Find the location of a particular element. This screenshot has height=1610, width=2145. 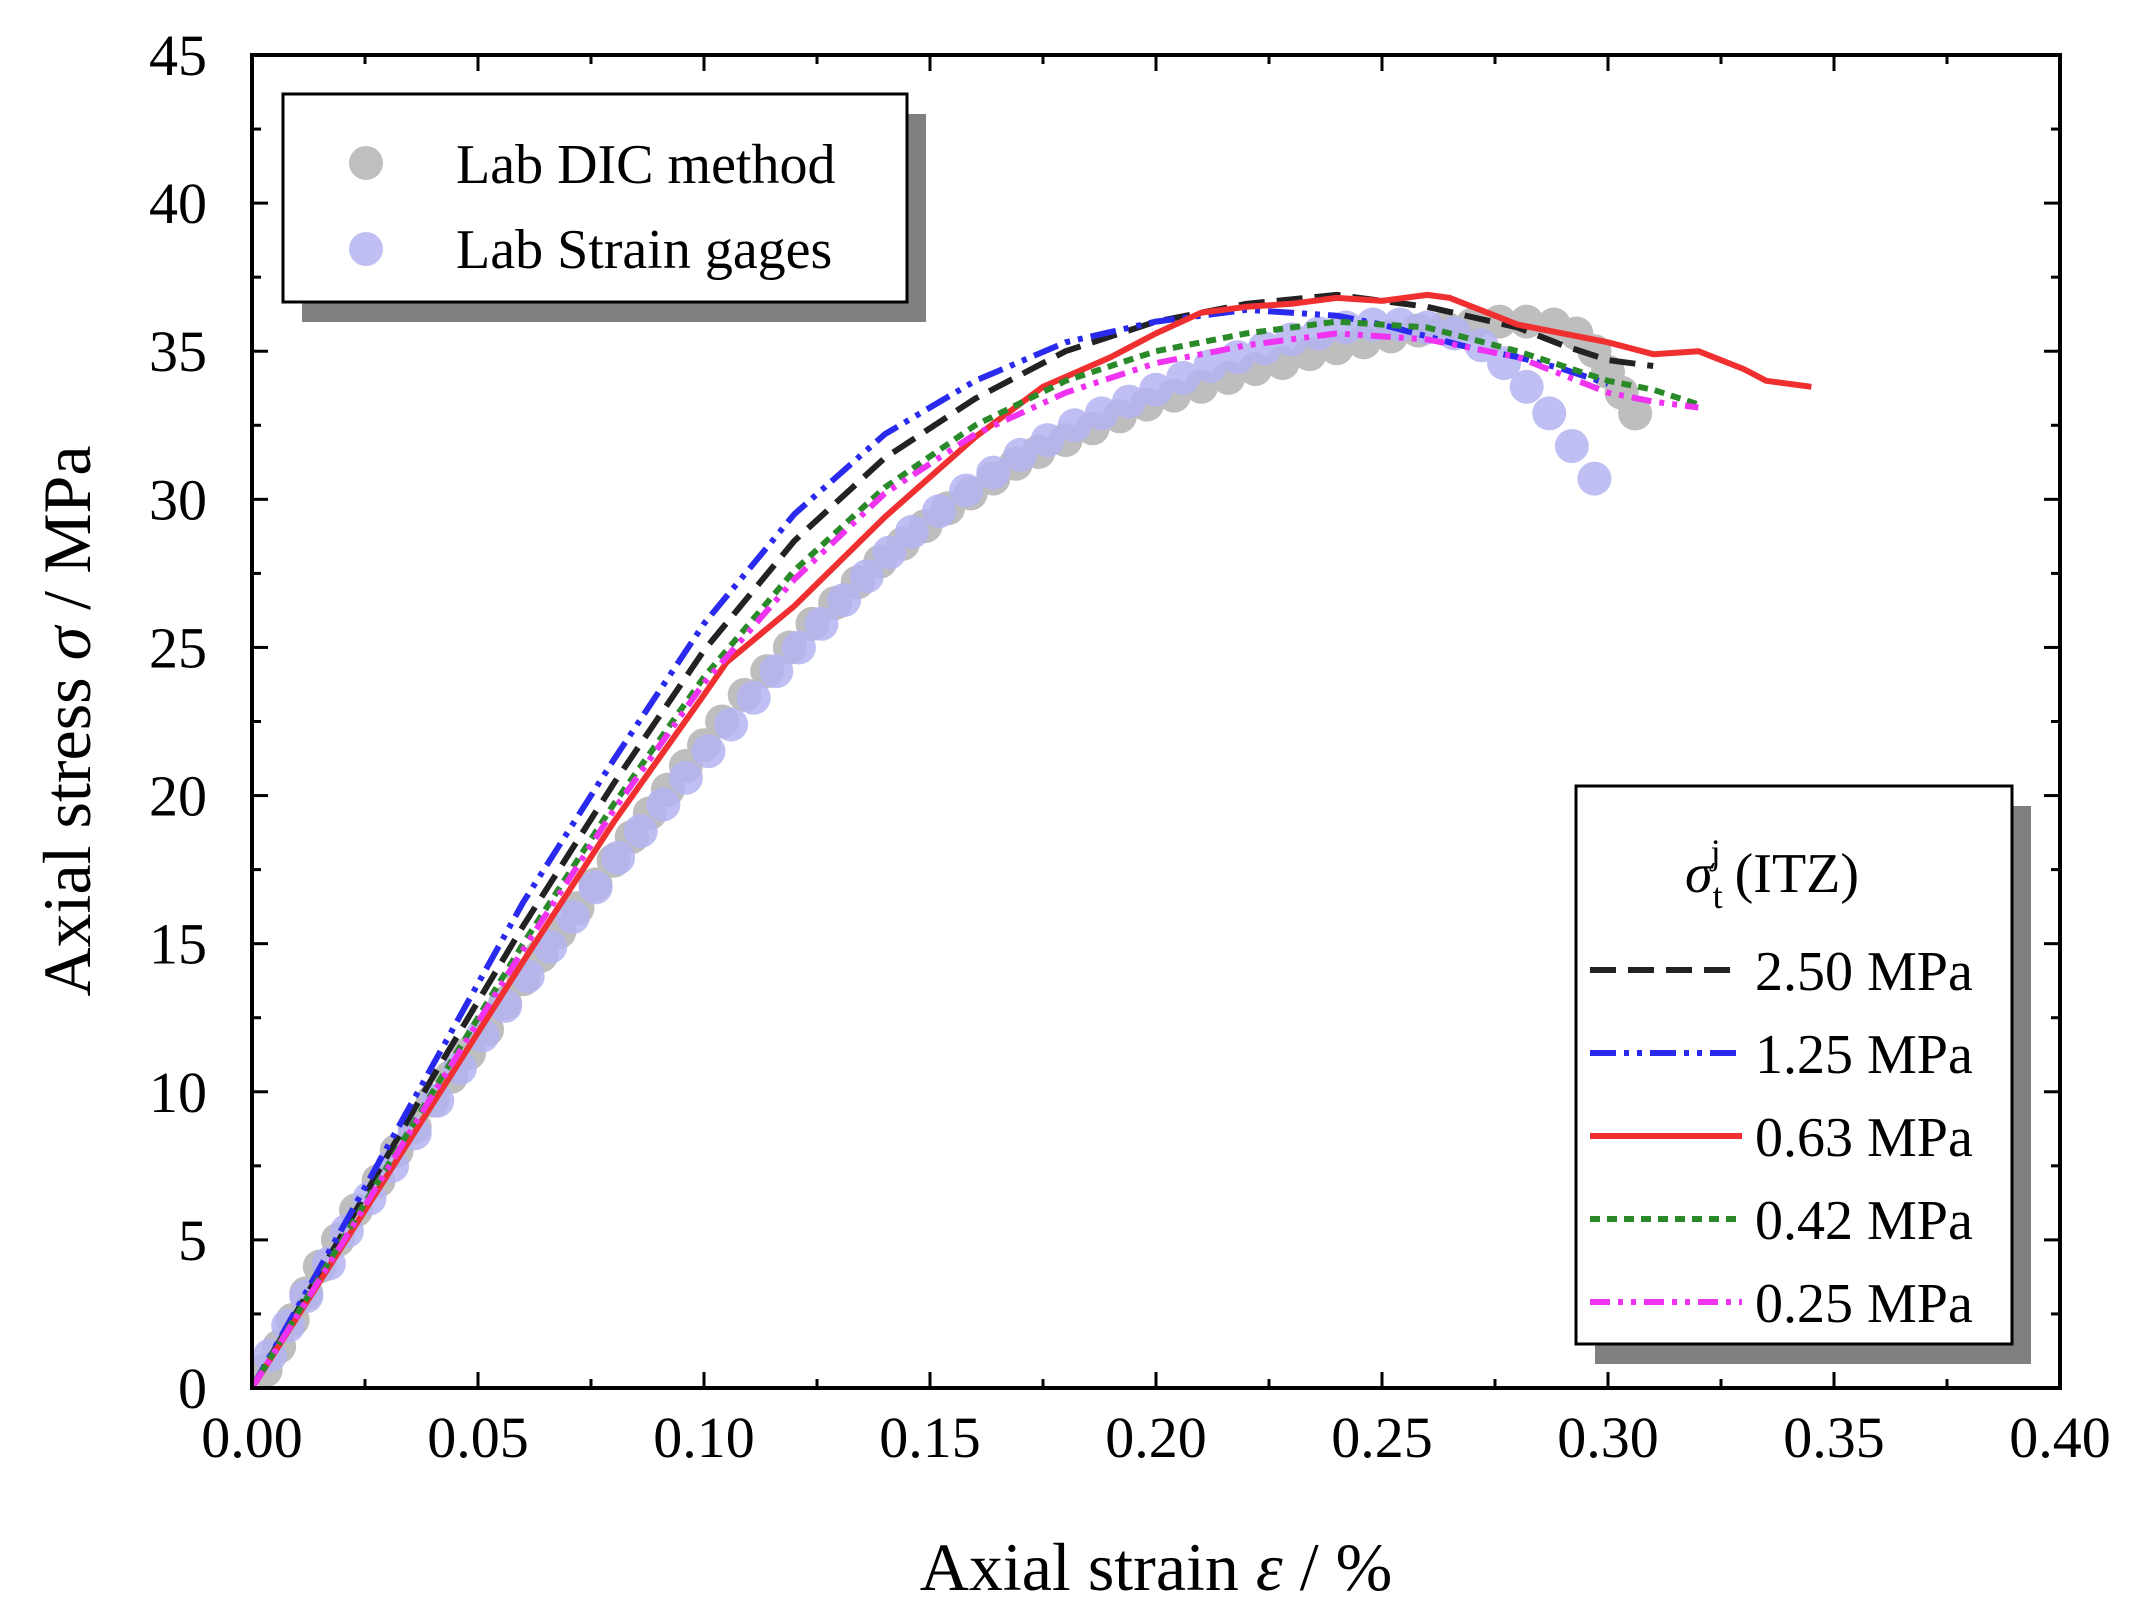

x-tick-label: 0.00 is located at coordinates (252, 1437).